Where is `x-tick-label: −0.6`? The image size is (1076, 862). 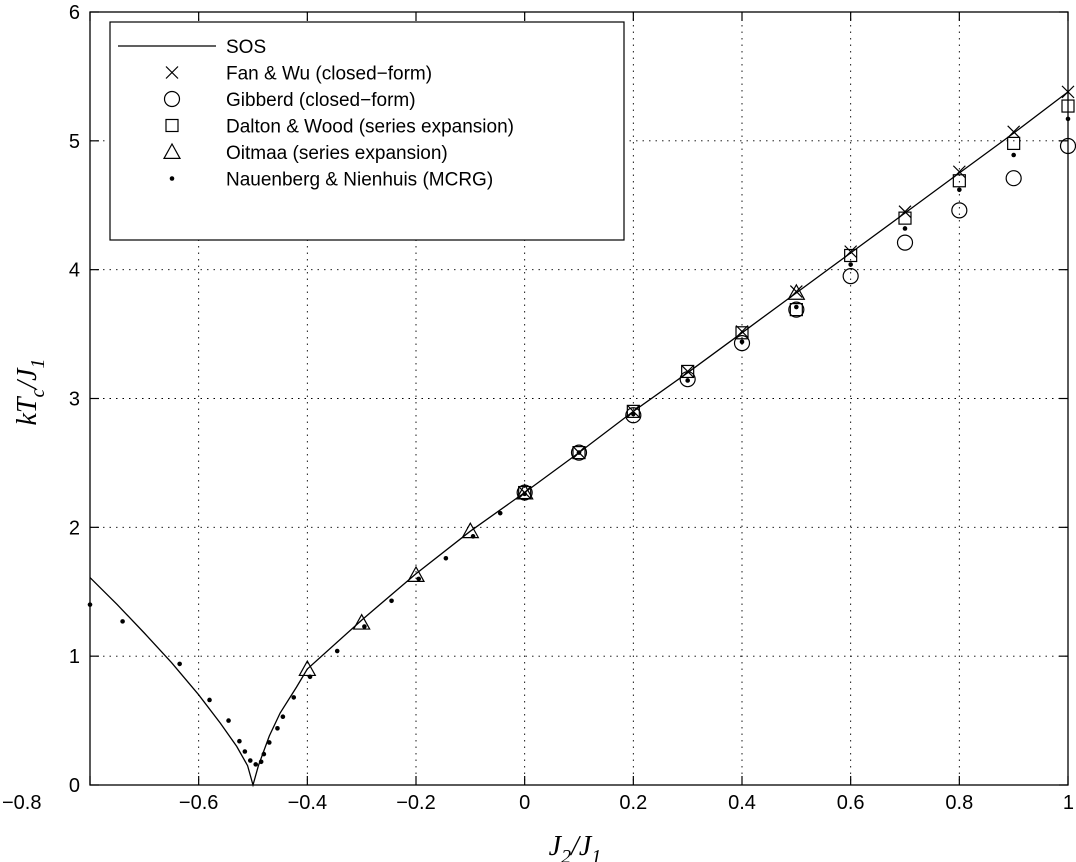 x-tick-label: −0.6 is located at coordinates (198, 803).